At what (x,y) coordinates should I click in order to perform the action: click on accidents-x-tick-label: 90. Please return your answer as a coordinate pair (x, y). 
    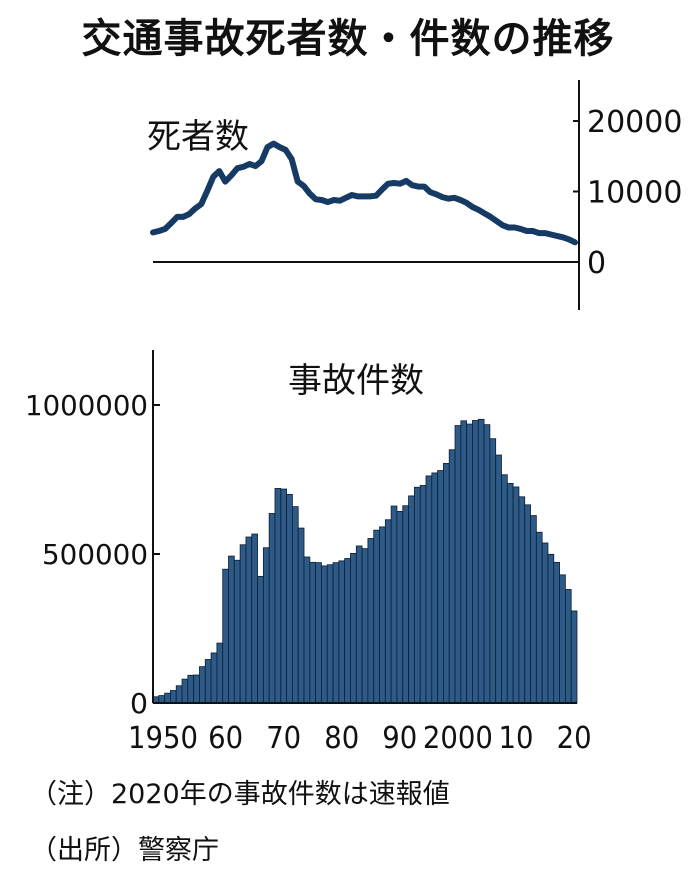
    Looking at the image, I should click on (399, 738).